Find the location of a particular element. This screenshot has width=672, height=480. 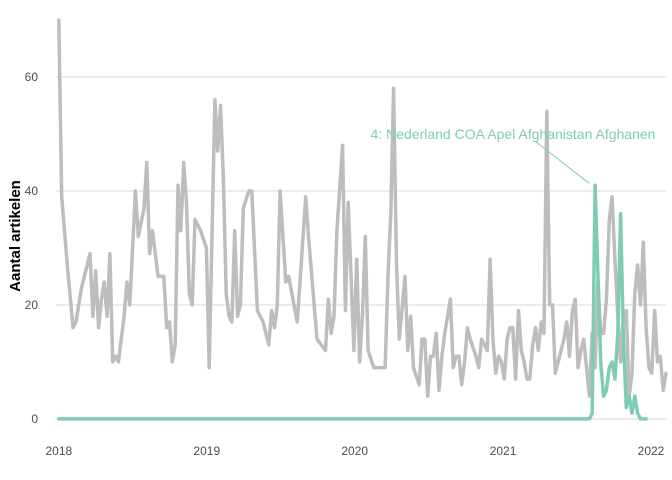

y-tick-label: 20 is located at coordinates (32, 305).